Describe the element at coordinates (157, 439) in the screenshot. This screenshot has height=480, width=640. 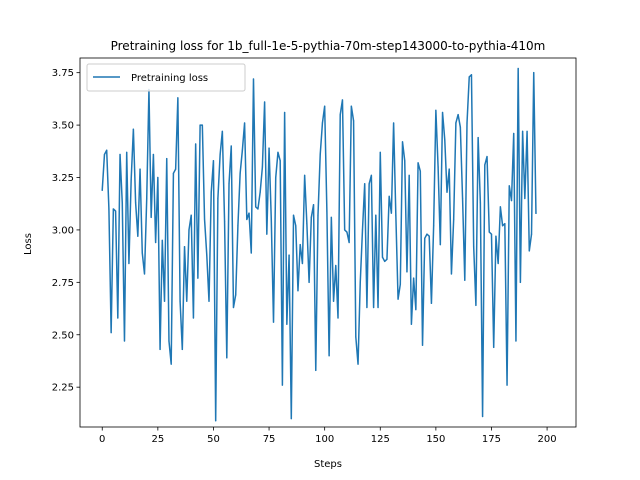
I see `x-tick-label: 25` at that location.